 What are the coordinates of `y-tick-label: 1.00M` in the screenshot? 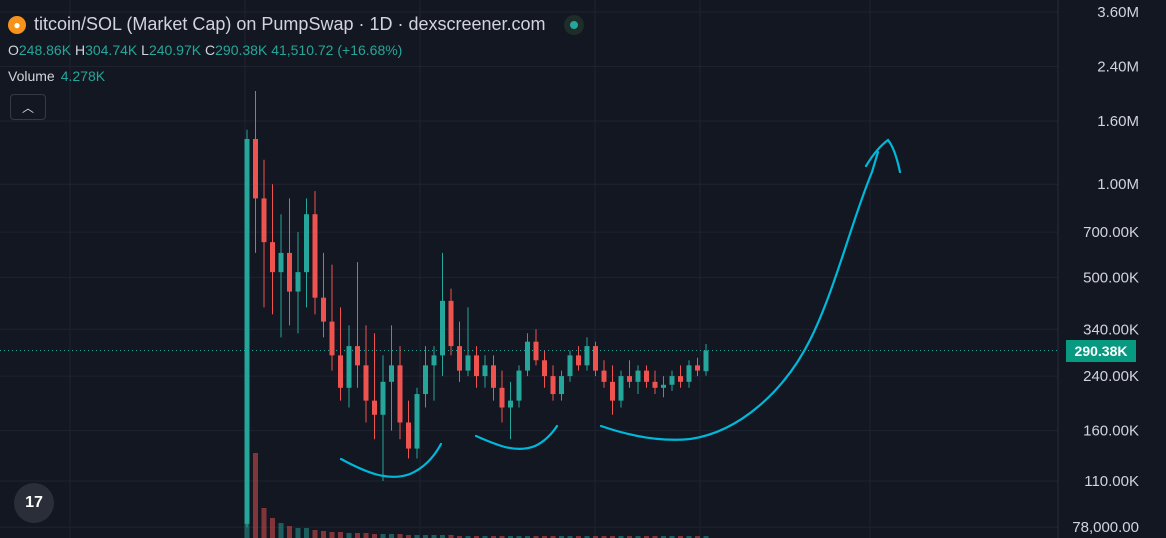 It's located at (1118, 184).